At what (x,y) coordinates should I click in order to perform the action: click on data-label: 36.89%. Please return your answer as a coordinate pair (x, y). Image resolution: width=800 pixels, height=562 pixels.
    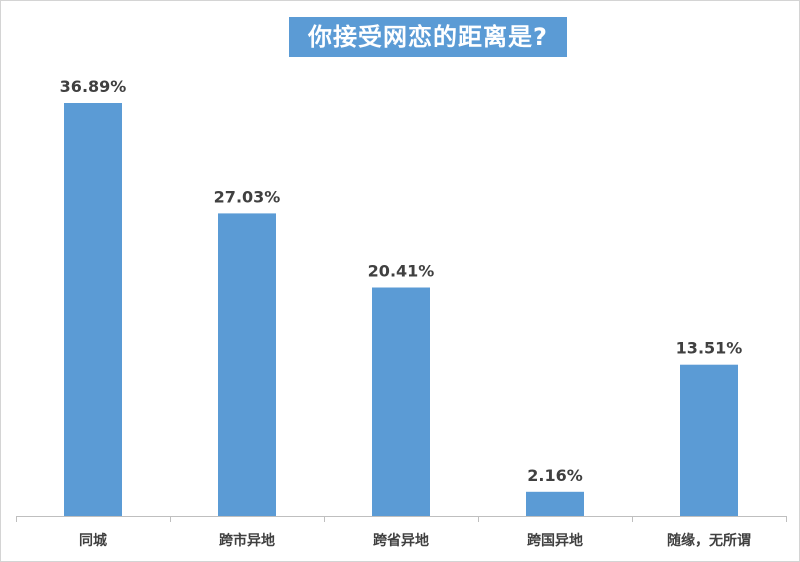
    Looking at the image, I should click on (93, 86).